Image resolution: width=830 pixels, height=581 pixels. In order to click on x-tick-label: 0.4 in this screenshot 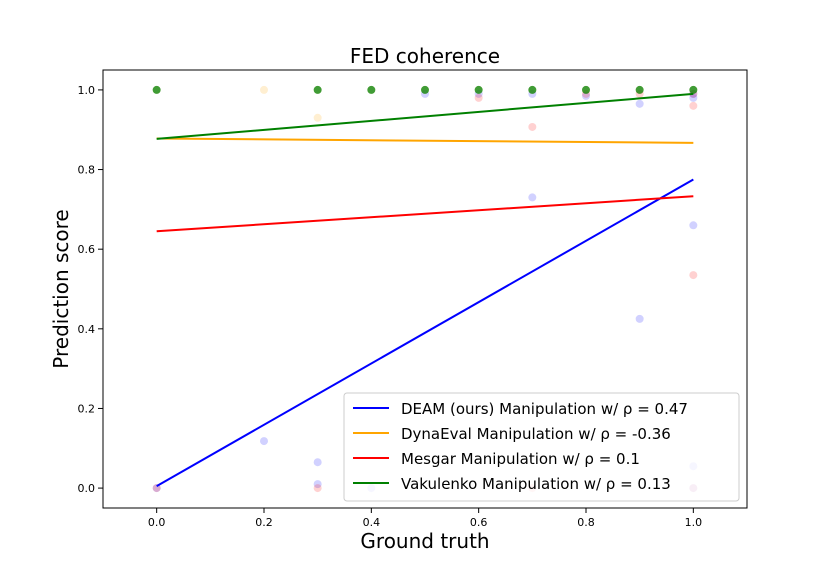, I will do `click(372, 522)`.